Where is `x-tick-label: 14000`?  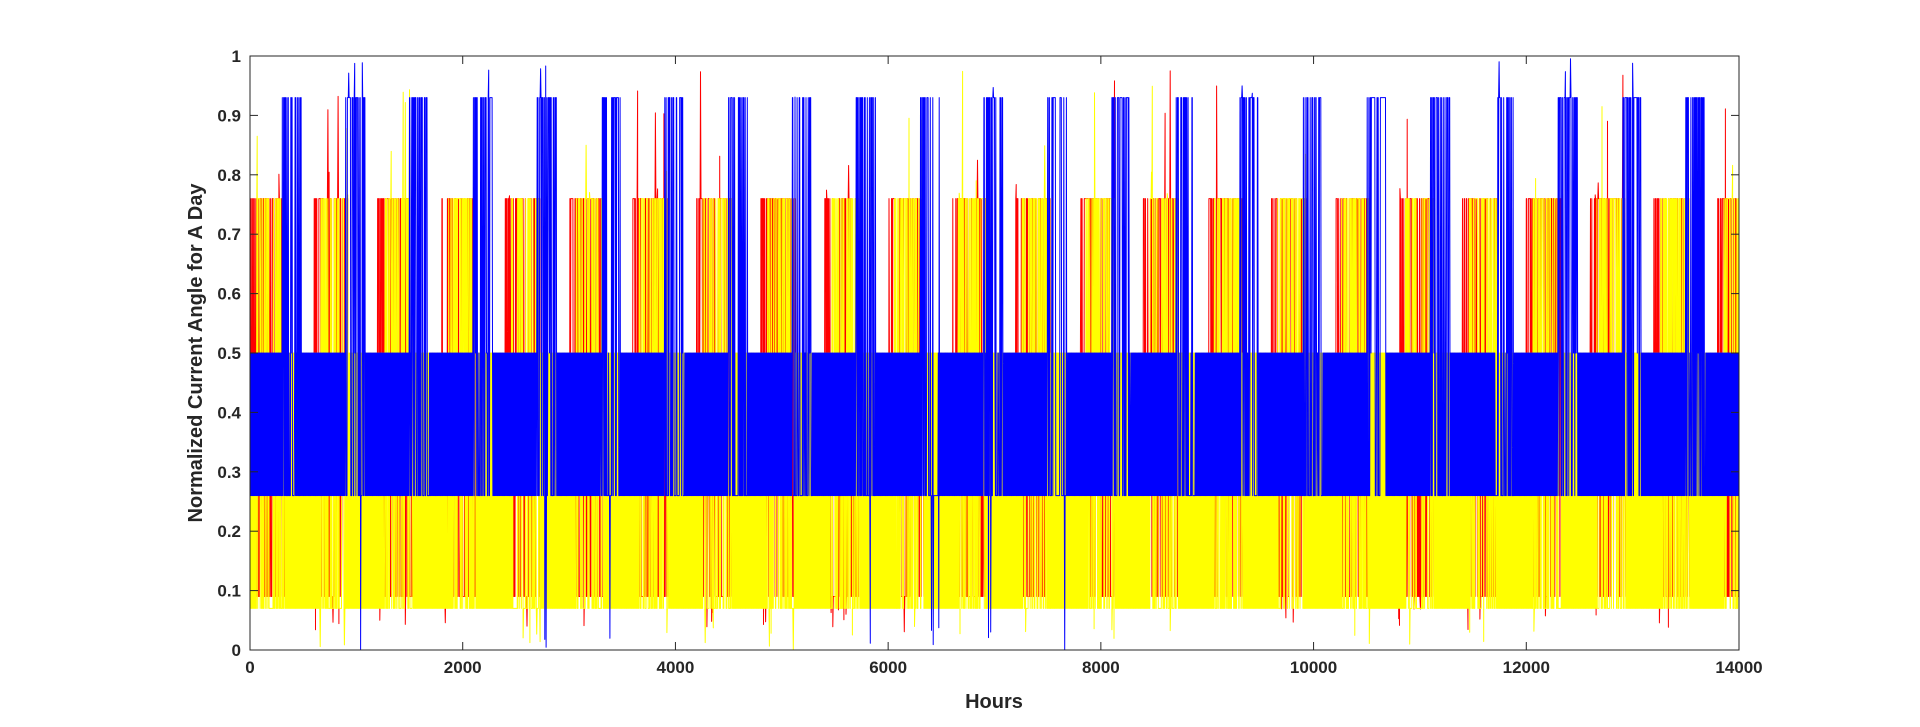 x-tick-label: 14000 is located at coordinates (1738, 667).